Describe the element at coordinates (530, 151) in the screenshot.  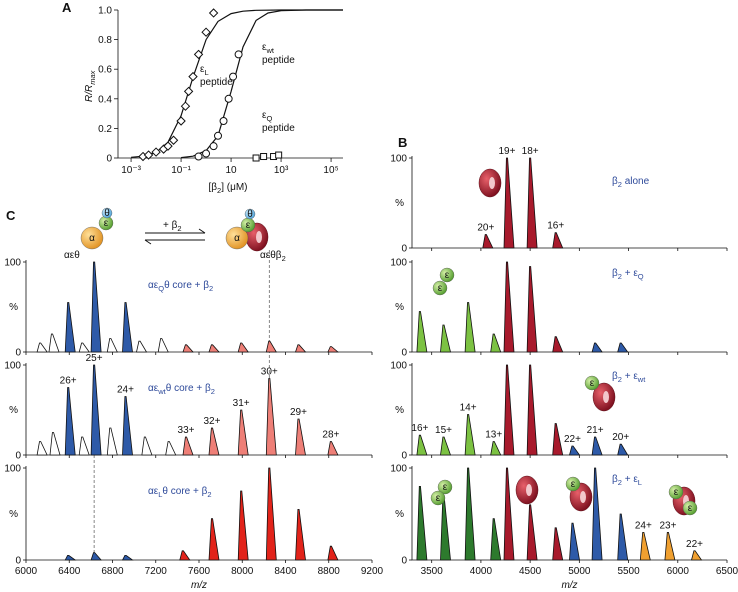
I see `peak-label: 18+` at that location.